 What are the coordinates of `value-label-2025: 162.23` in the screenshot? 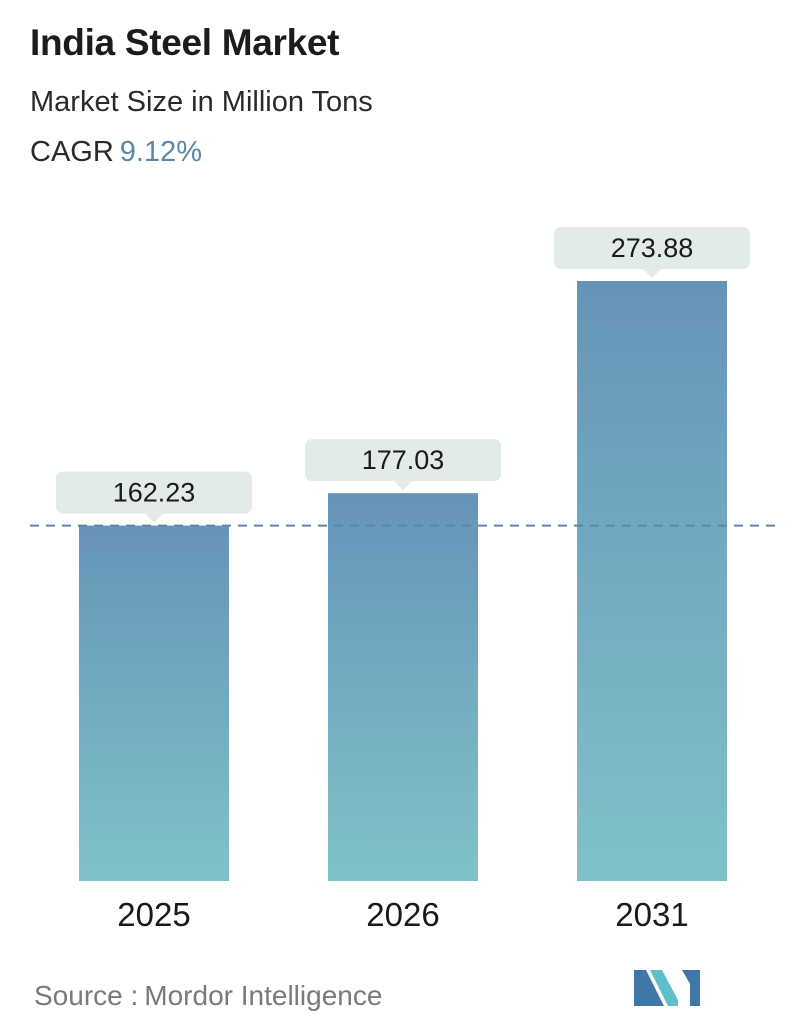 It's located at (154, 493).